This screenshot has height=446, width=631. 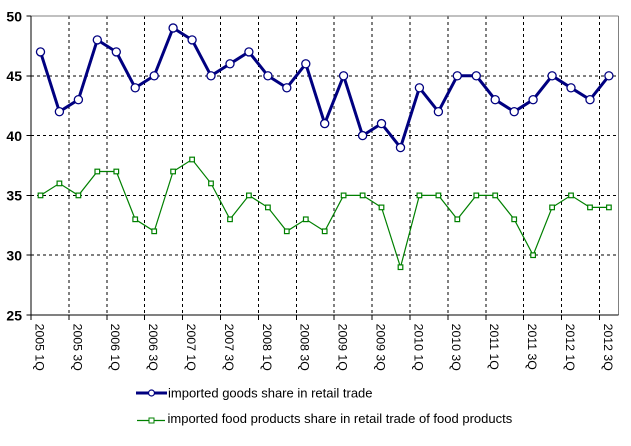 I want to click on svg-text: 2006 3Q, so click(x=153, y=347).